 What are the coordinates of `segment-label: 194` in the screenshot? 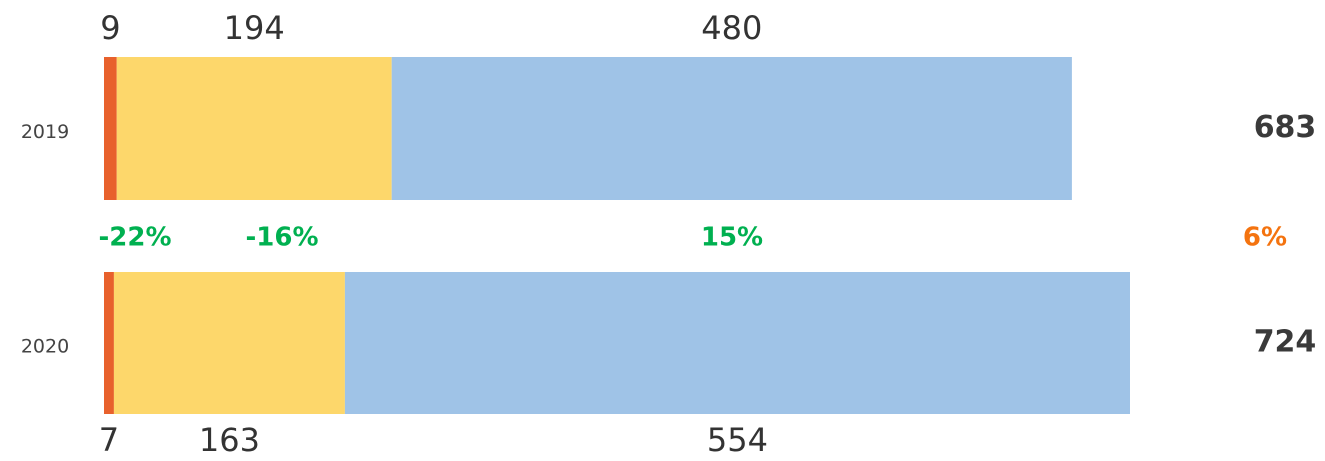 It's located at (254, 28).